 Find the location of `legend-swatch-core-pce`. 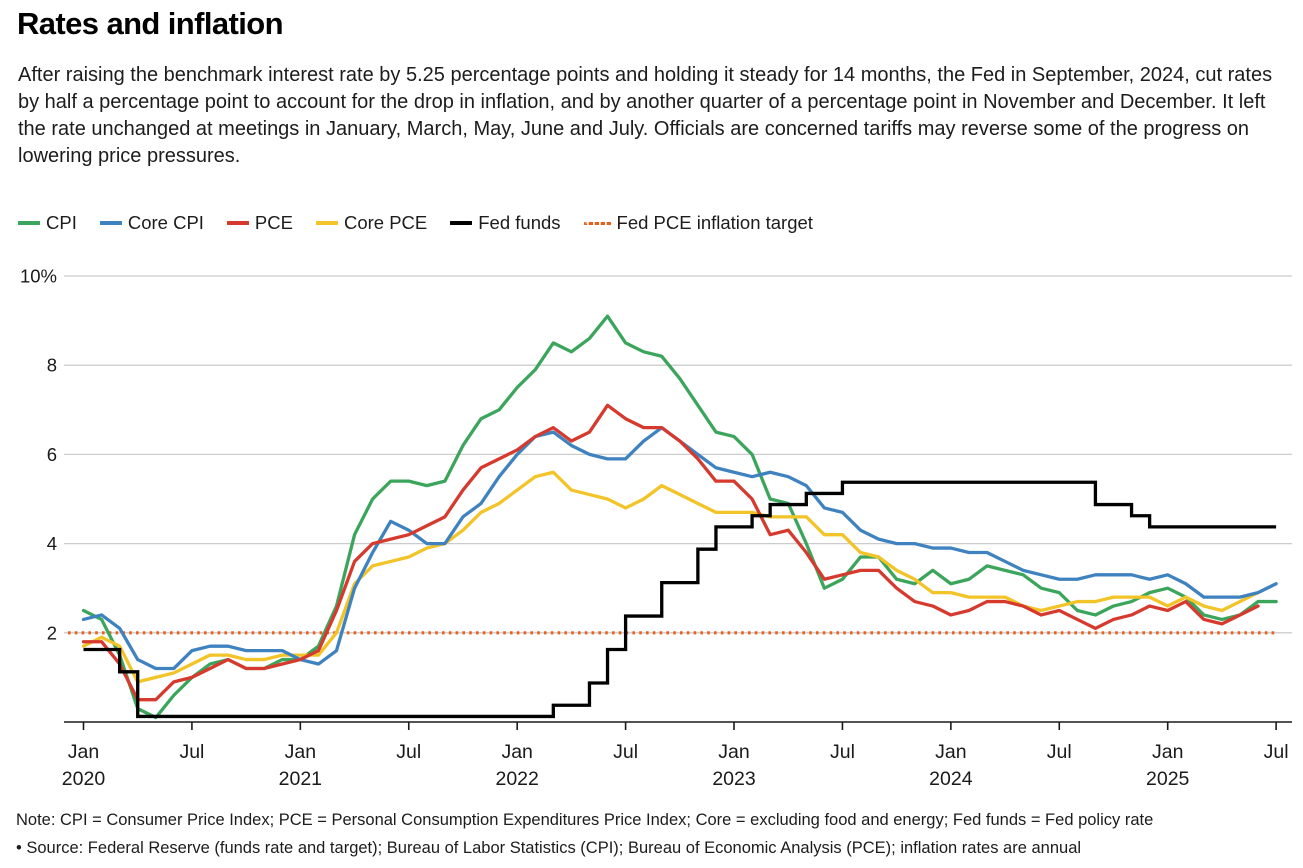

legend-swatch-core-pce is located at coordinates (326, 223).